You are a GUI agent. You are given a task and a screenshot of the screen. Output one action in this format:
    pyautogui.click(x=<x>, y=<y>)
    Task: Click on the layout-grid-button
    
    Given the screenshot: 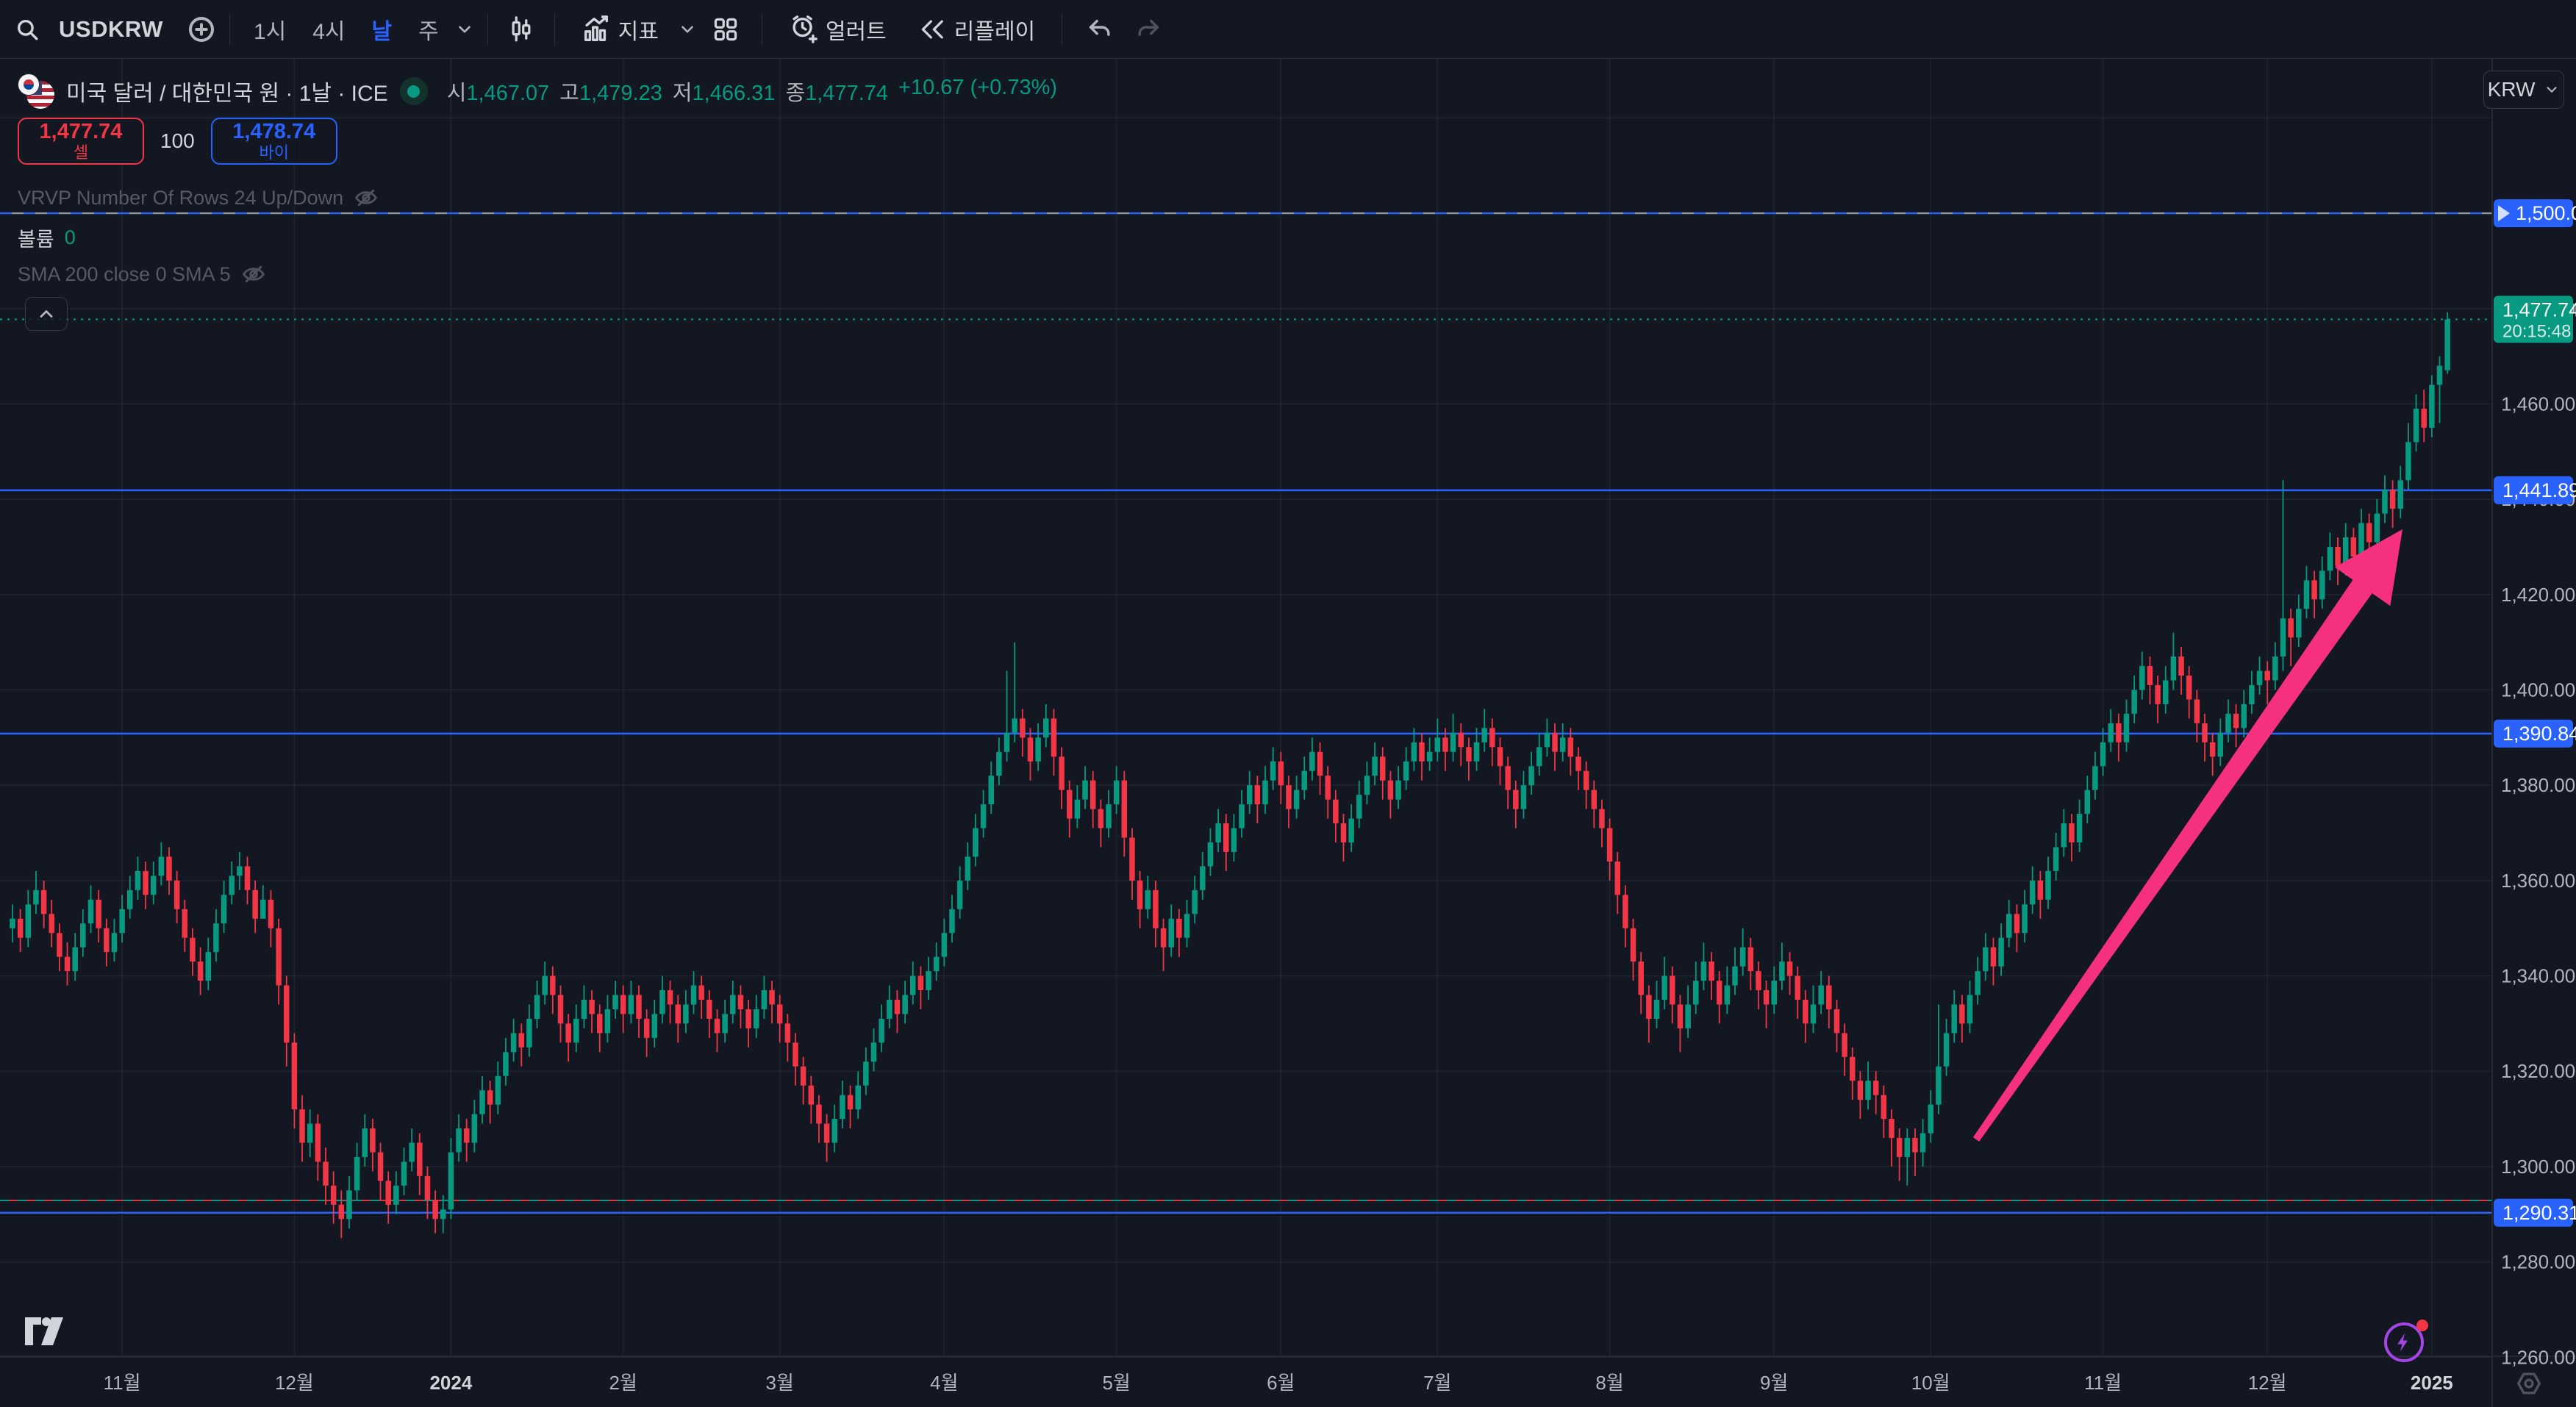 What is the action you would take?
    pyautogui.click(x=725, y=30)
    